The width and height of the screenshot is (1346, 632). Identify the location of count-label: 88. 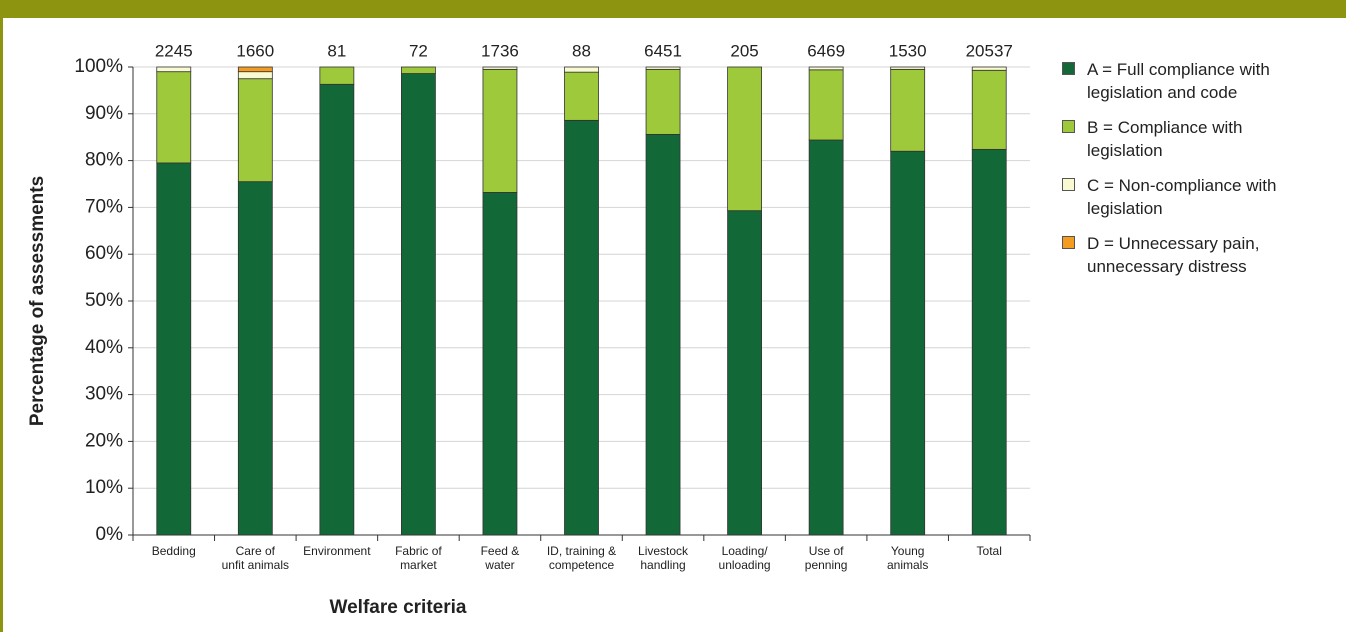
(581, 50).